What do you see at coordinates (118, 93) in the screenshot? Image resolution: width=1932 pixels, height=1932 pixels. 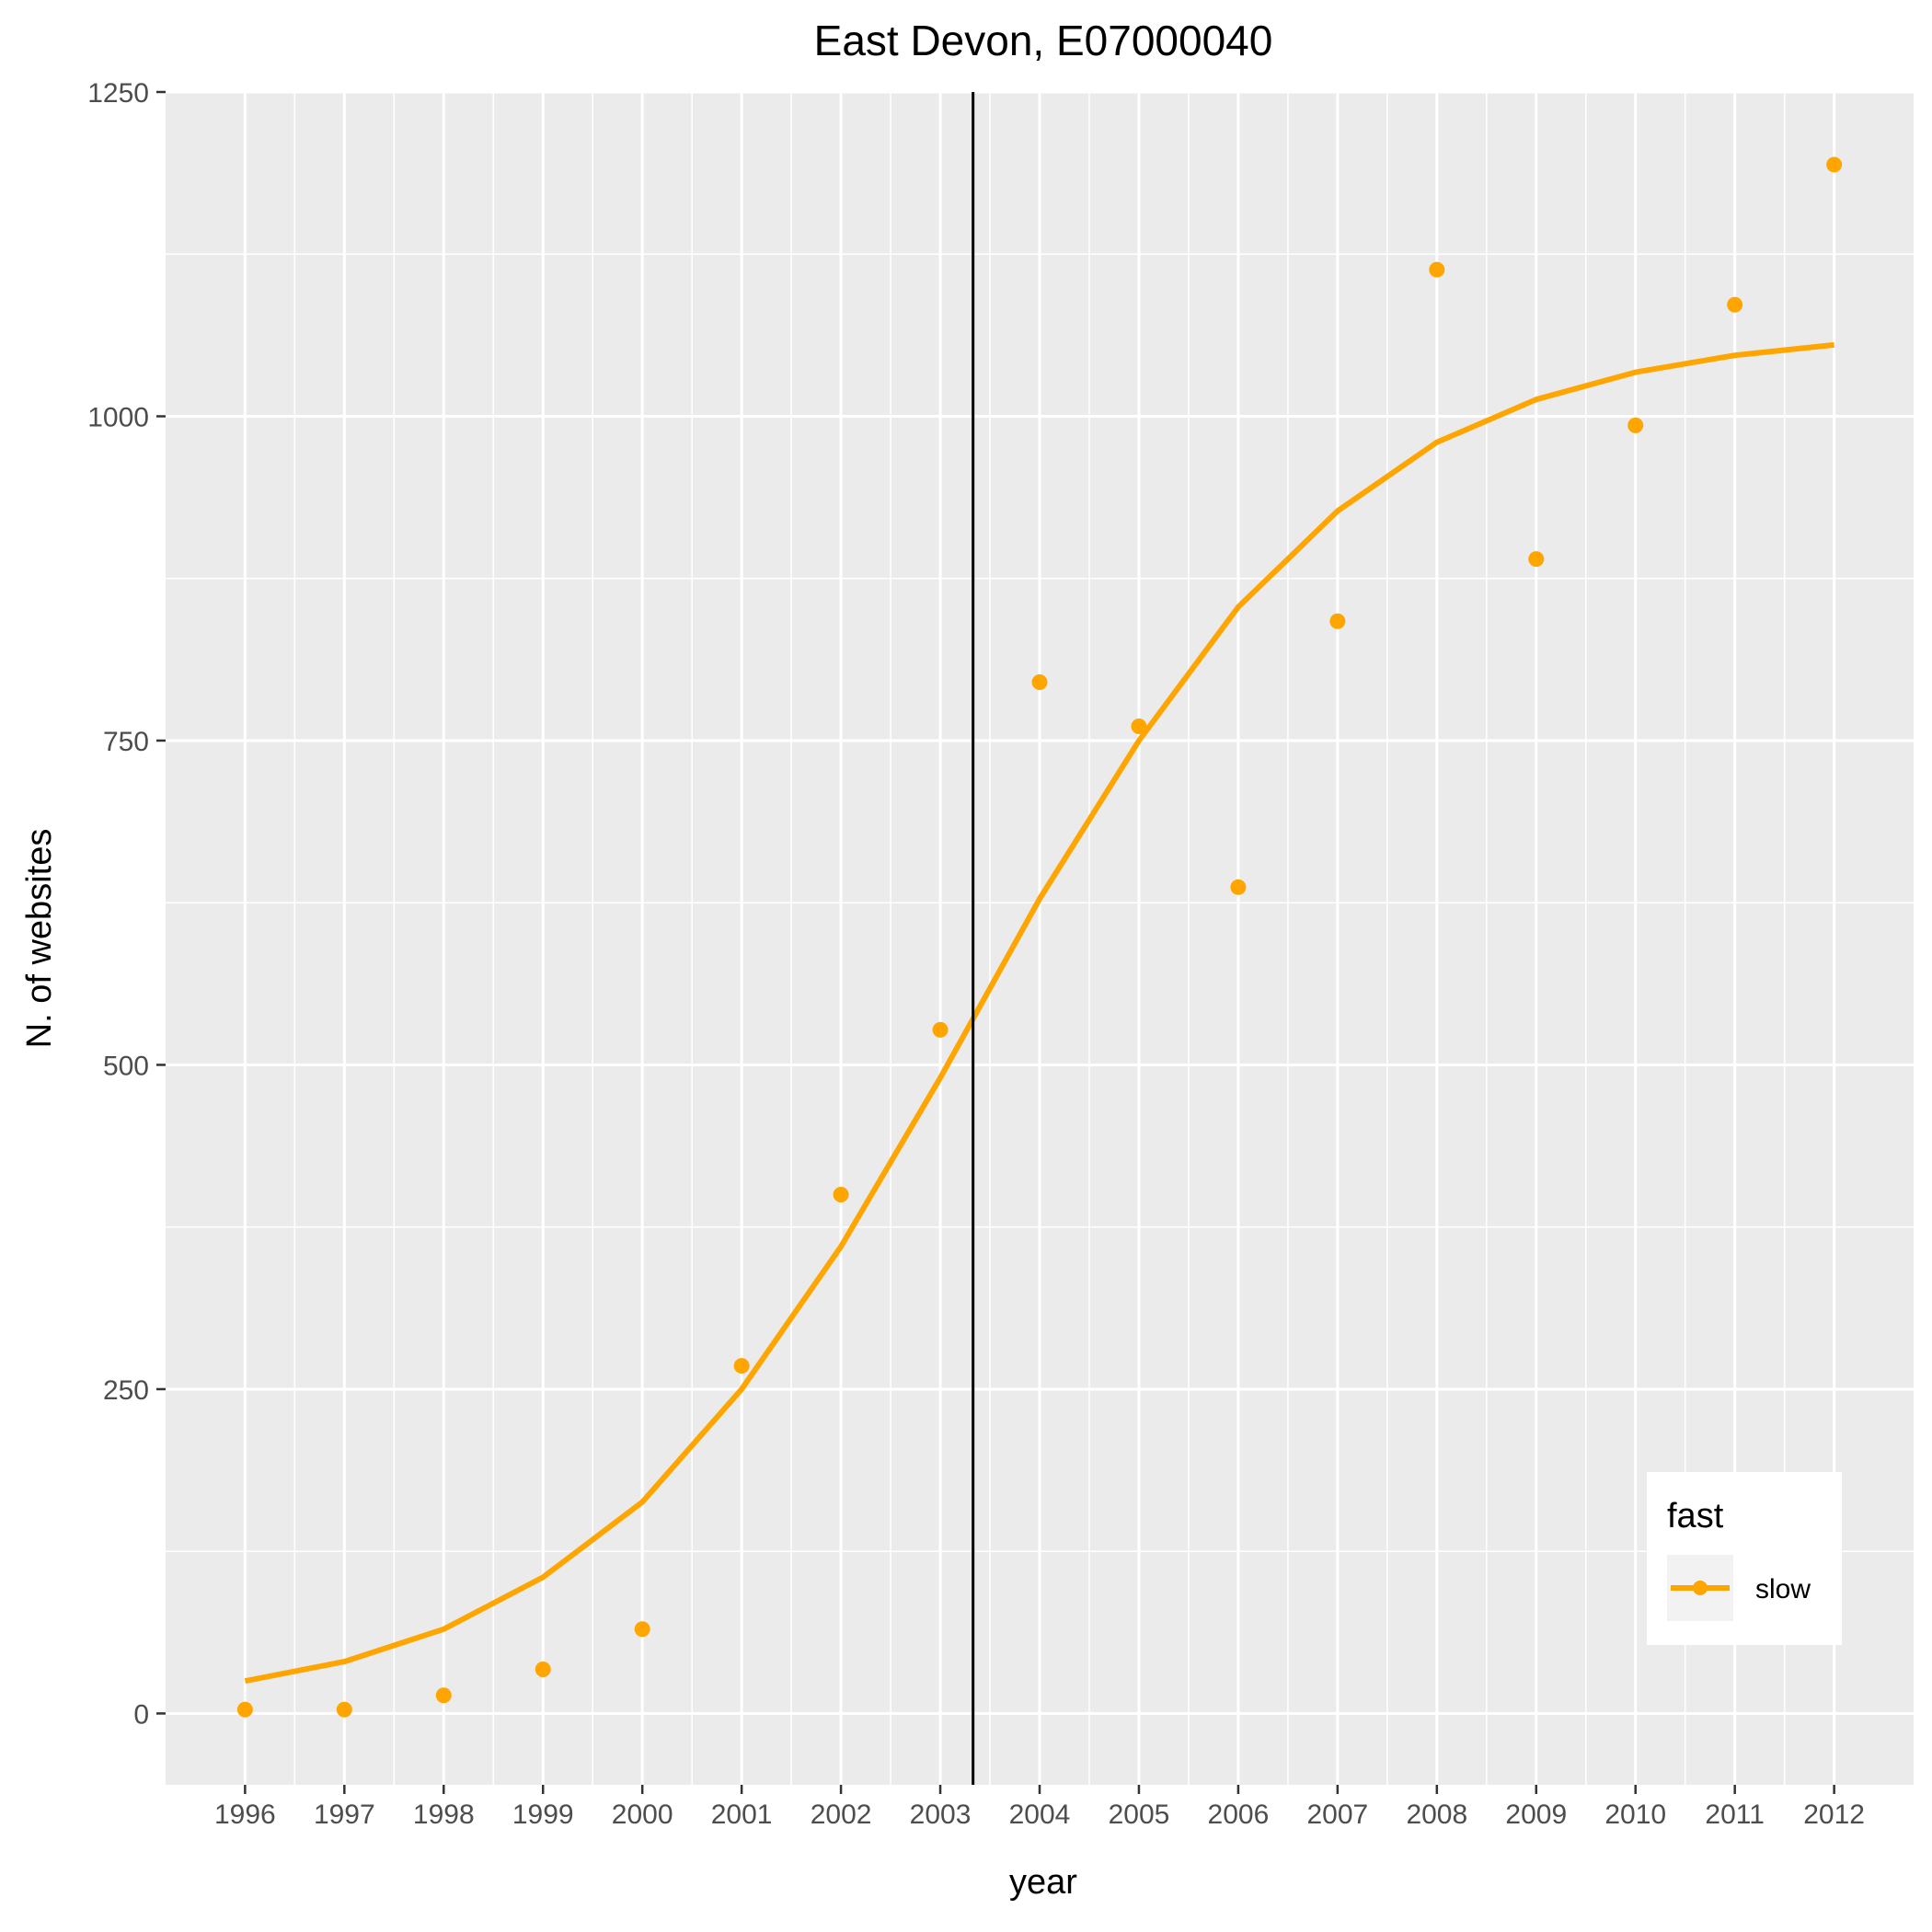 I see `y-tick-label: 1250` at bounding box center [118, 93].